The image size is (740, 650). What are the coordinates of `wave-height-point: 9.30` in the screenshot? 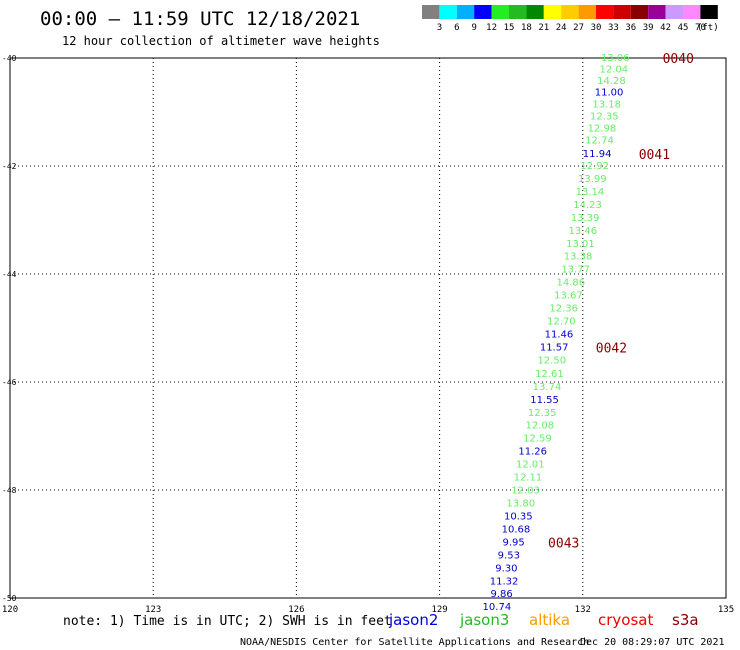 It's located at (506, 568).